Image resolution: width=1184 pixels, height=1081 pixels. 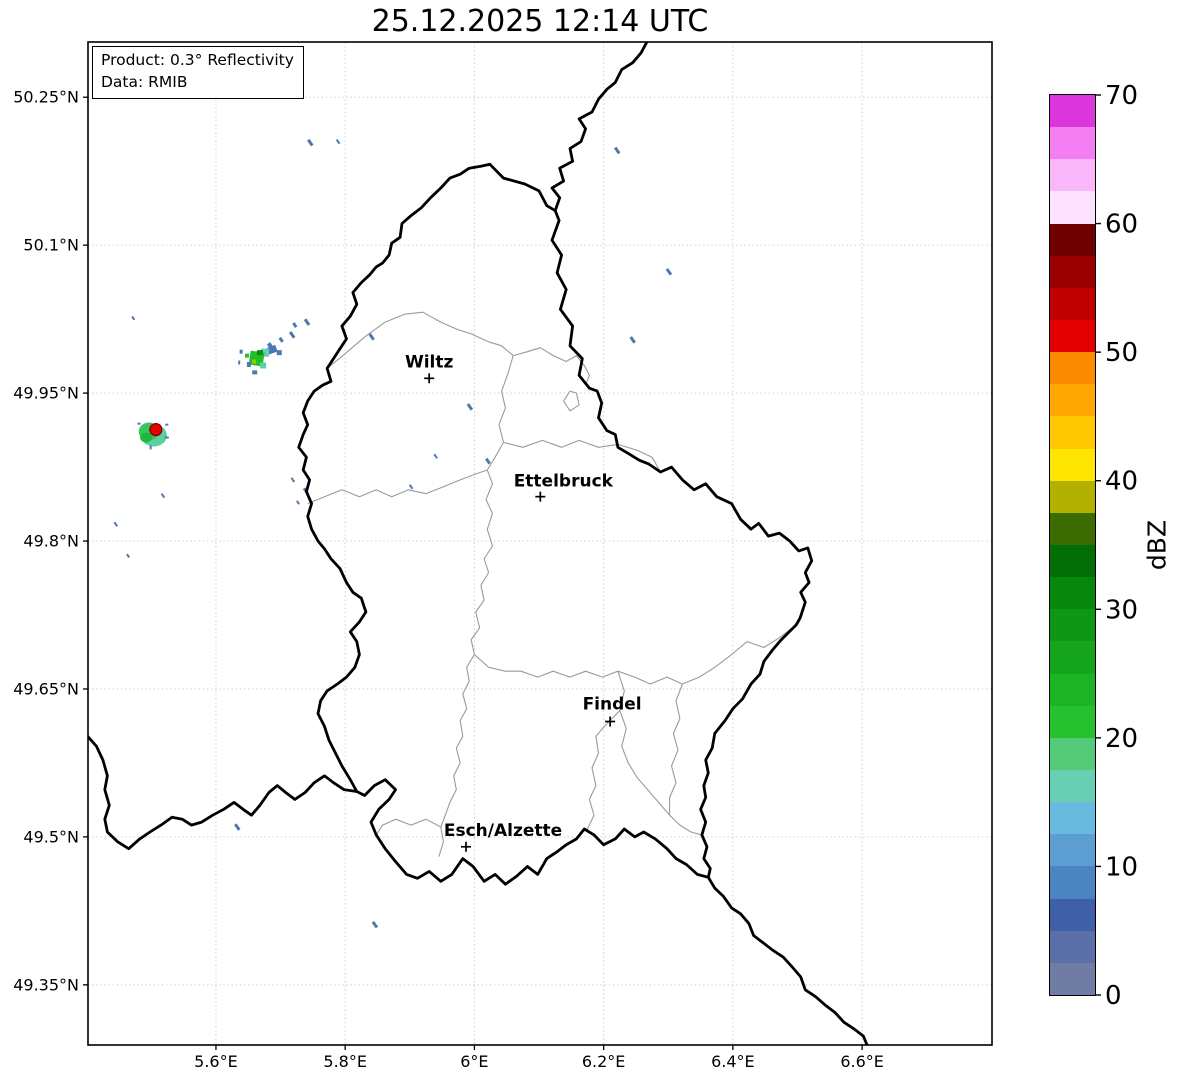 What do you see at coordinates (144, 81) in the screenshot?
I see `data-source-line: Data: RMIB` at bounding box center [144, 81].